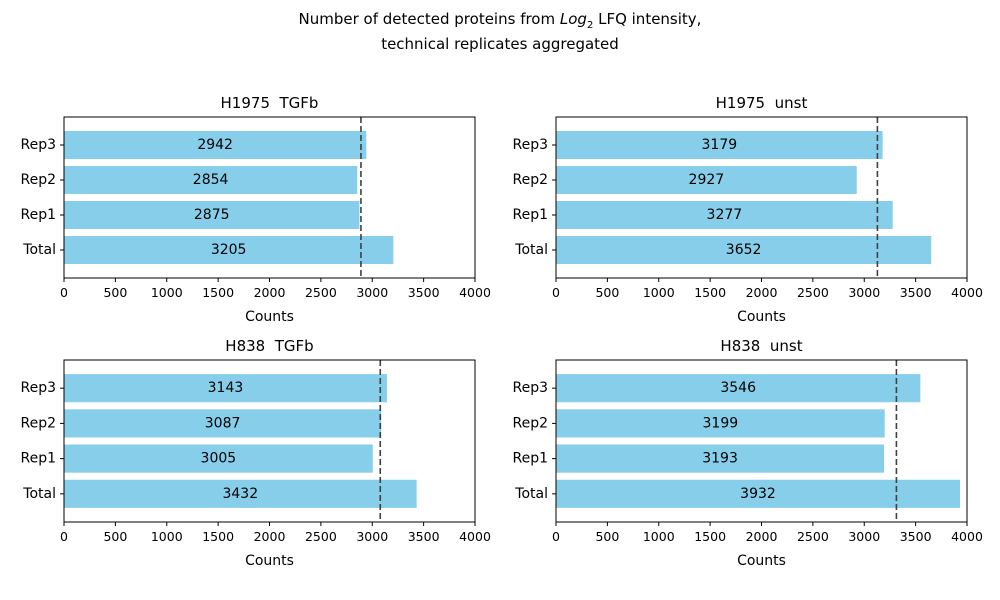  I want to click on data-label-total: 3432, so click(240, 494).